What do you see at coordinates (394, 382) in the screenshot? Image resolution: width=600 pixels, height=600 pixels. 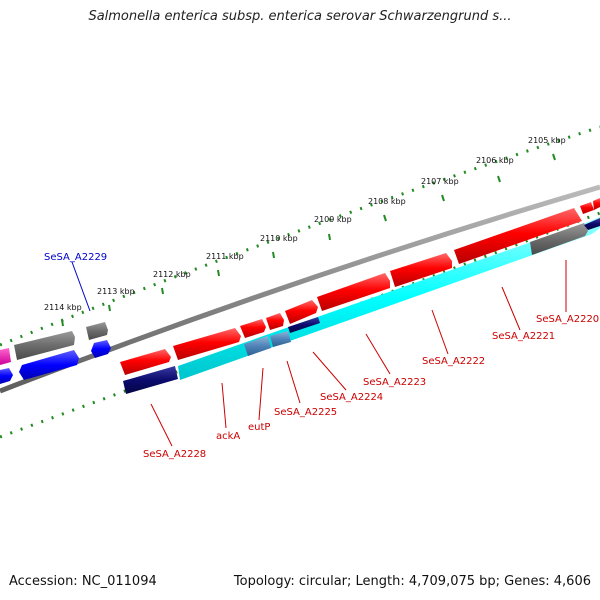 I see `gene-label-sesa-a2223: SeSA_A2223` at bounding box center [394, 382].